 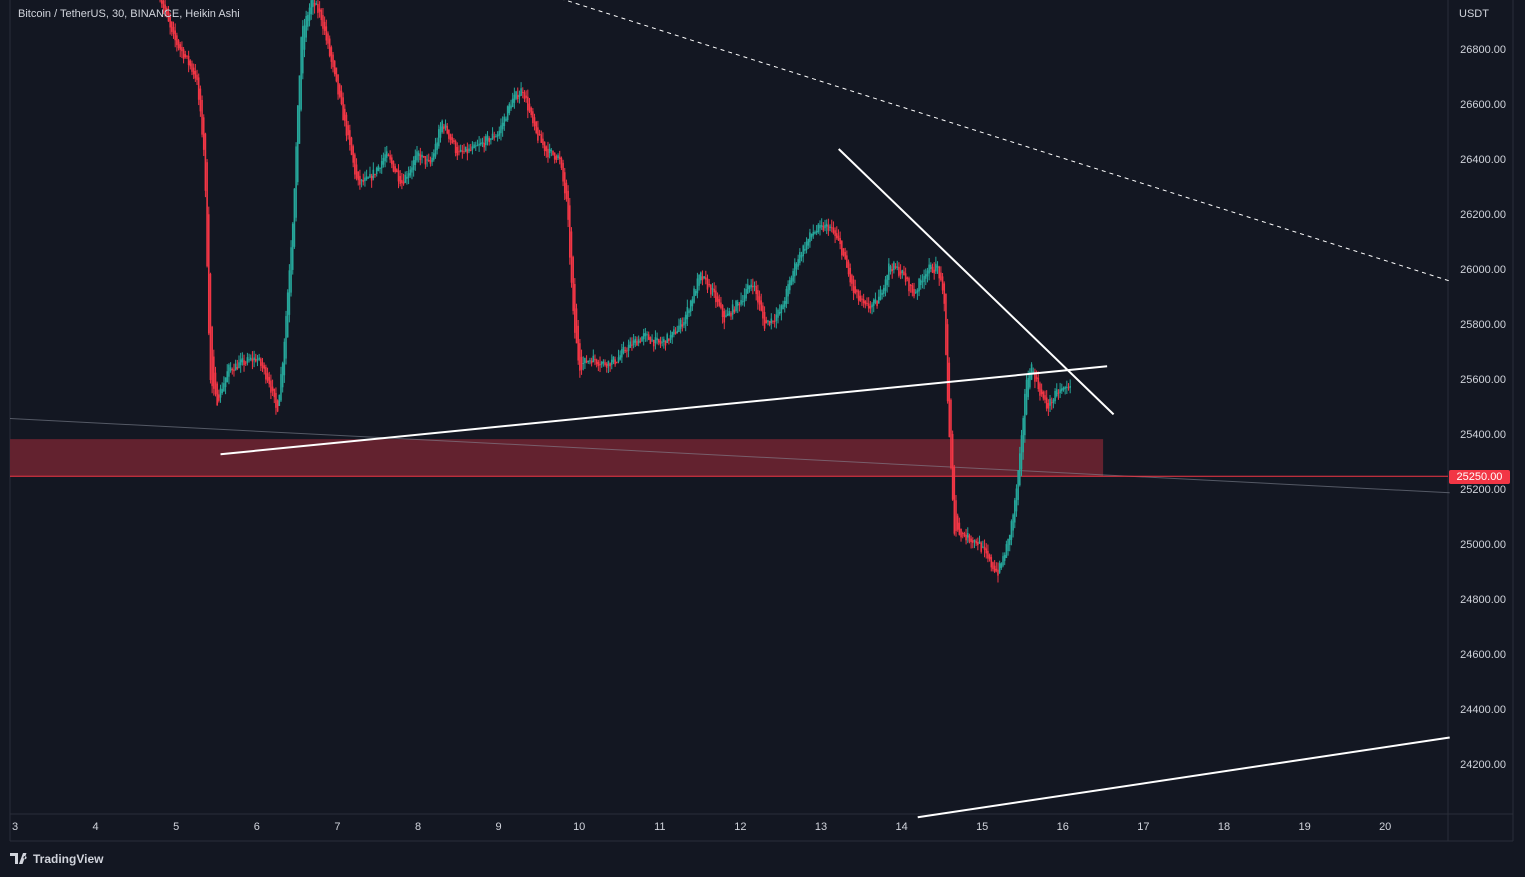 I want to click on x-tick-label: 16, so click(x=1062, y=827).